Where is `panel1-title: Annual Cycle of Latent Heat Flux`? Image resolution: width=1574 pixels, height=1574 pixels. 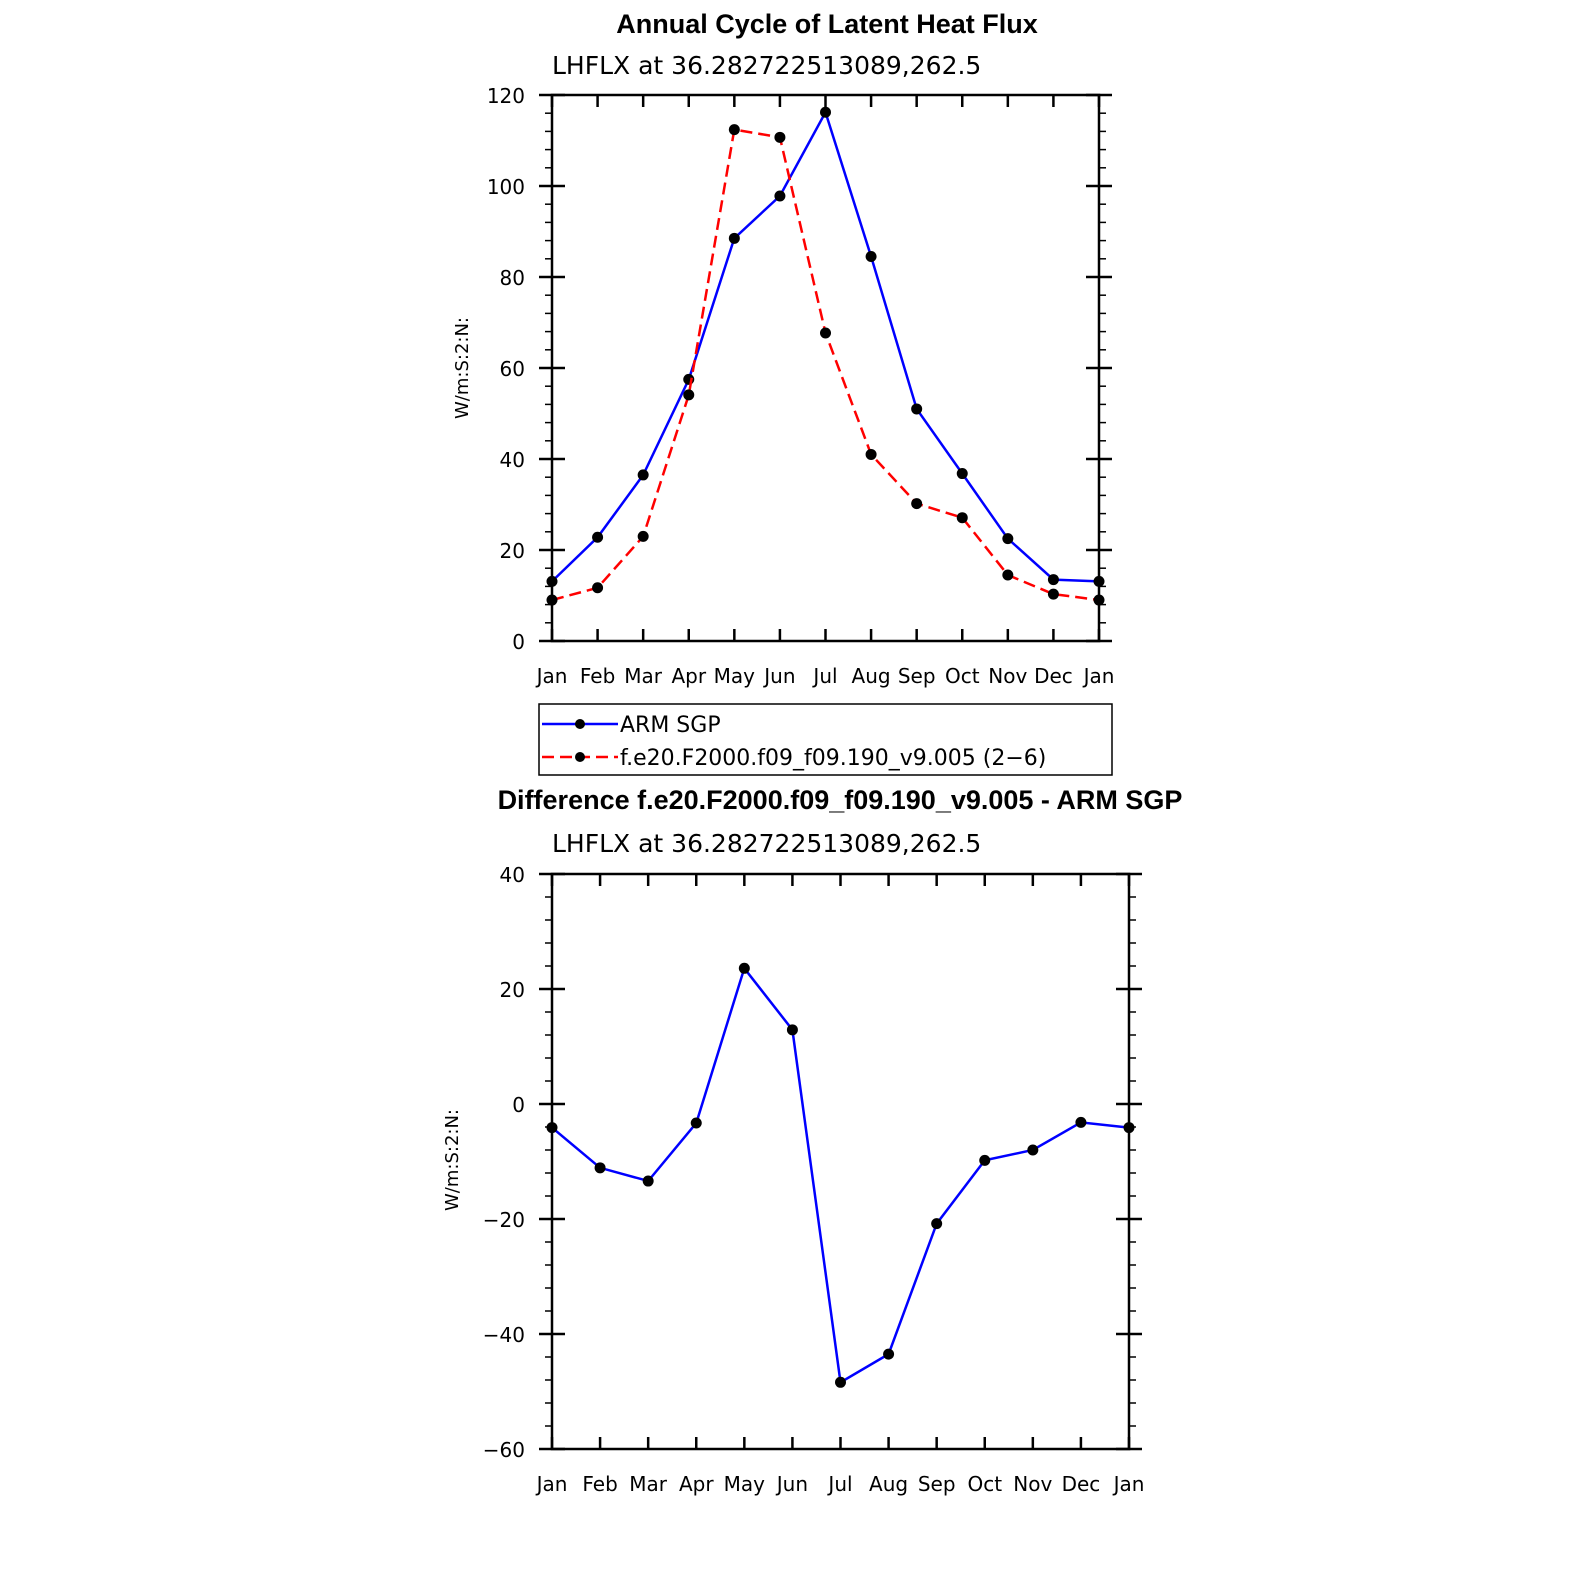
panel1-title: Annual Cycle of Latent Heat Flux is located at coordinates (827, 24).